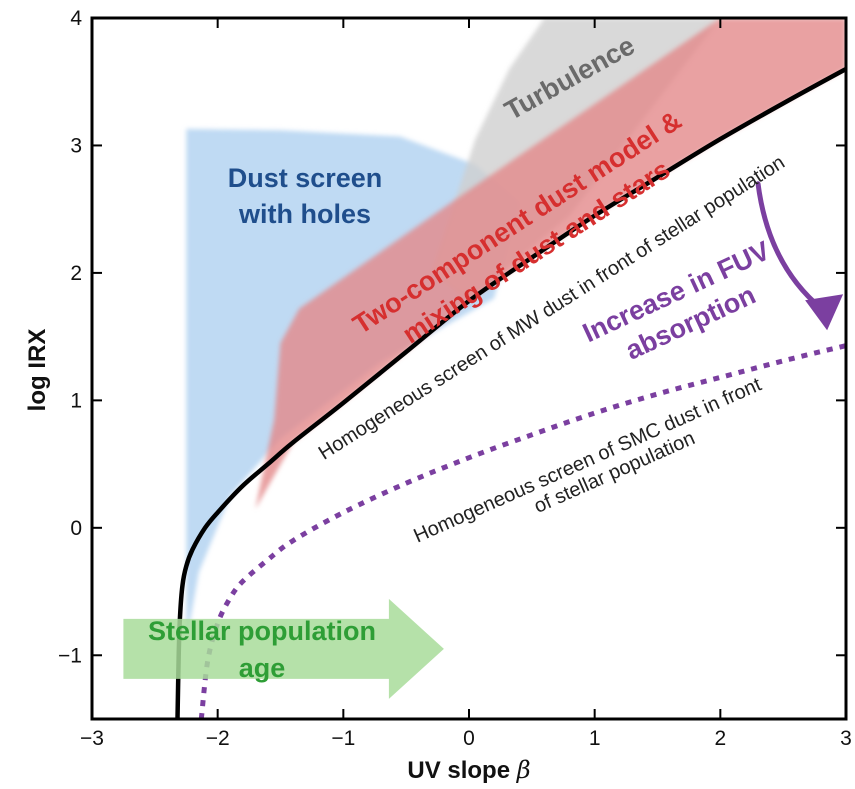 This screenshot has width=855, height=789. Describe the element at coordinates (76, 273) in the screenshot. I see `y-tick-label: 2` at that location.